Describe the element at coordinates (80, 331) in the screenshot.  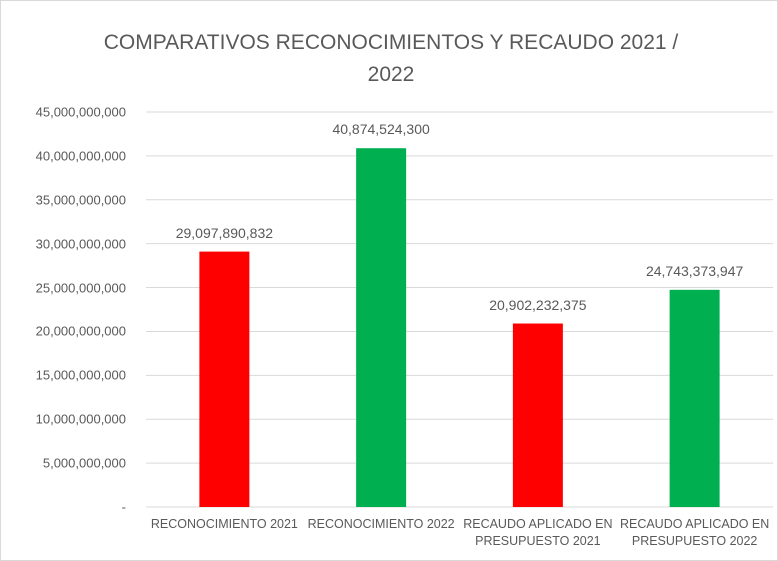
I see `y-tick-label: 20,000,000,000` at that location.